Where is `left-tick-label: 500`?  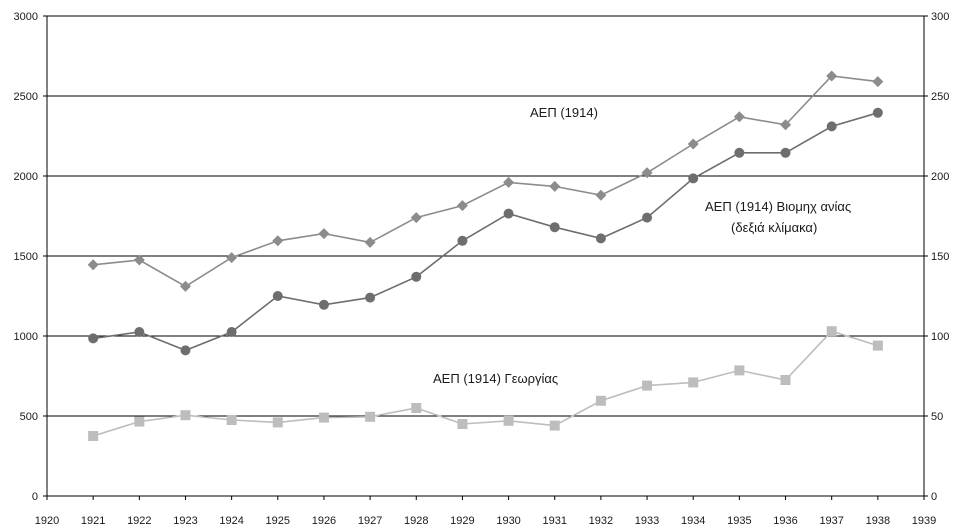
left-tick-label: 500 is located at coordinates (29, 417).